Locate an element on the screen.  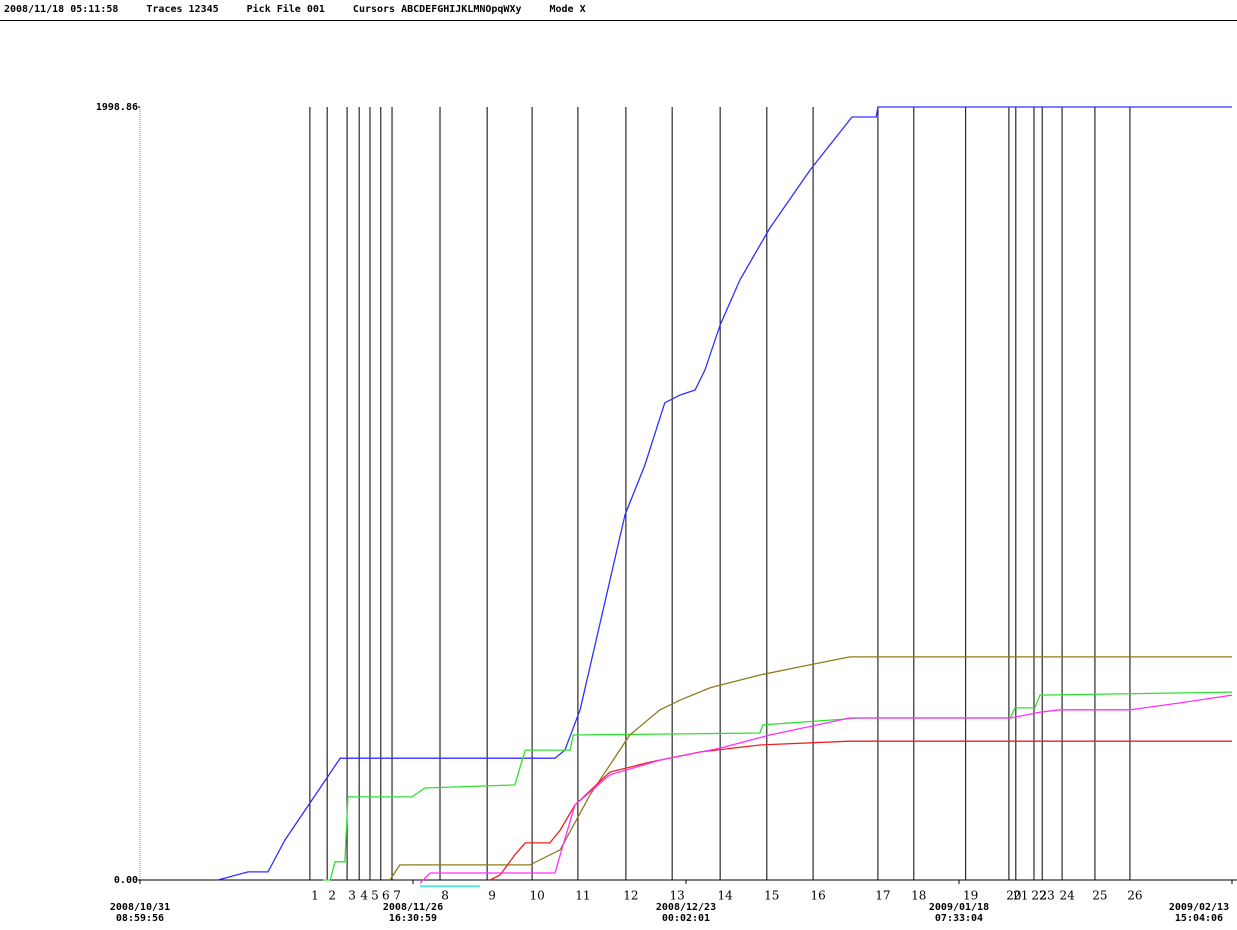
cursor-label: 9 is located at coordinates (492, 896).